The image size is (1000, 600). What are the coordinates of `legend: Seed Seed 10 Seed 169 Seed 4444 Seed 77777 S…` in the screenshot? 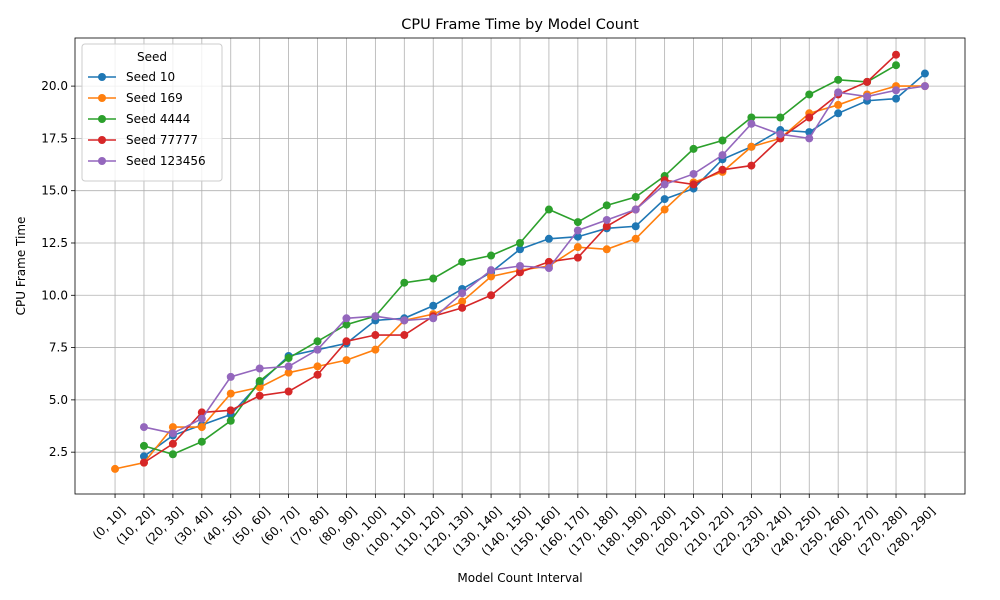 It's located at (152, 112).